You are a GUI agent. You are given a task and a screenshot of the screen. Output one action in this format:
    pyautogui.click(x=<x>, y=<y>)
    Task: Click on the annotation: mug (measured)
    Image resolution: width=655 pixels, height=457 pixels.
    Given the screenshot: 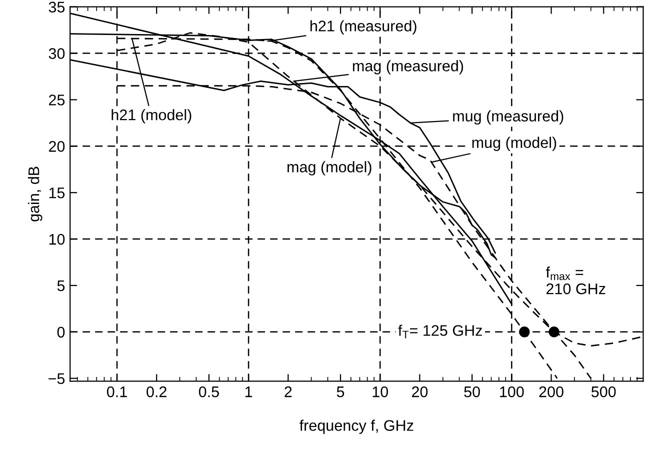 What is the action you would take?
    pyautogui.click(x=508, y=117)
    